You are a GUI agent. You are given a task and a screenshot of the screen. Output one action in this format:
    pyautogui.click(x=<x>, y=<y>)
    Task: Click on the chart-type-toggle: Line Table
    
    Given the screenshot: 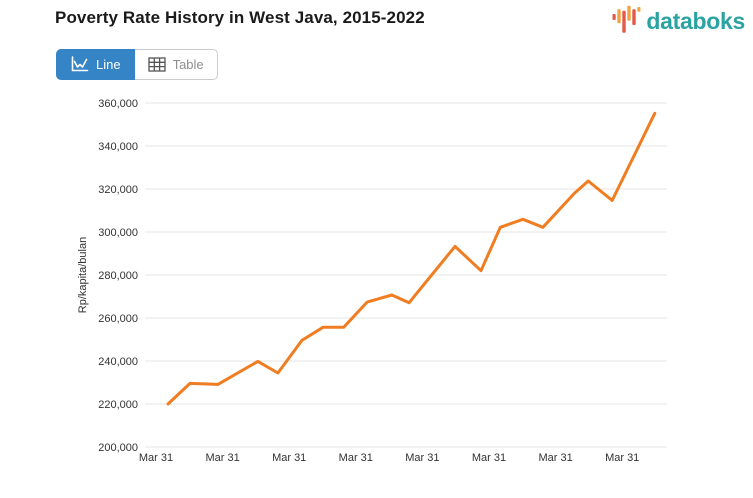 What is the action you would take?
    pyautogui.click(x=137, y=64)
    